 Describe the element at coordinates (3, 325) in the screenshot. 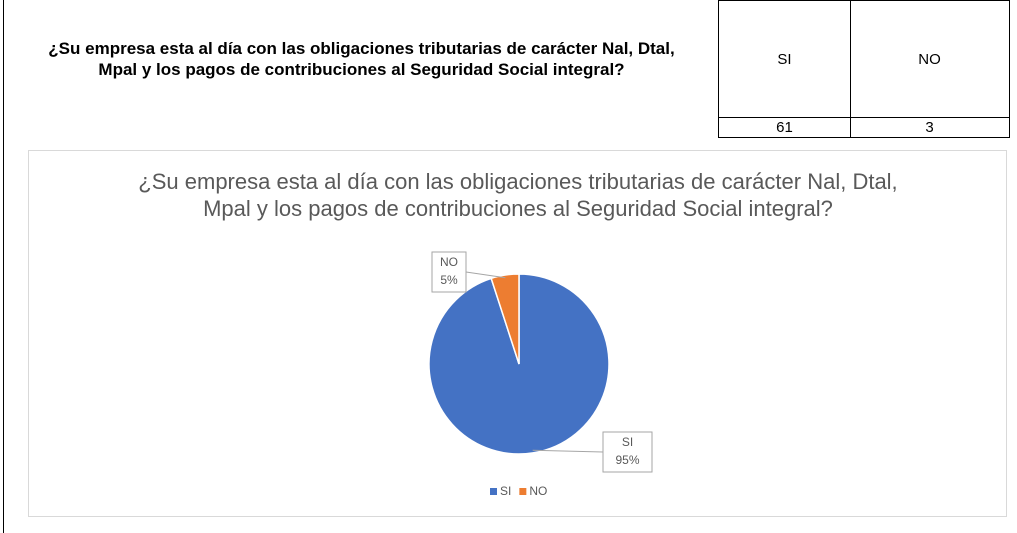

I see `border-line` at that location.